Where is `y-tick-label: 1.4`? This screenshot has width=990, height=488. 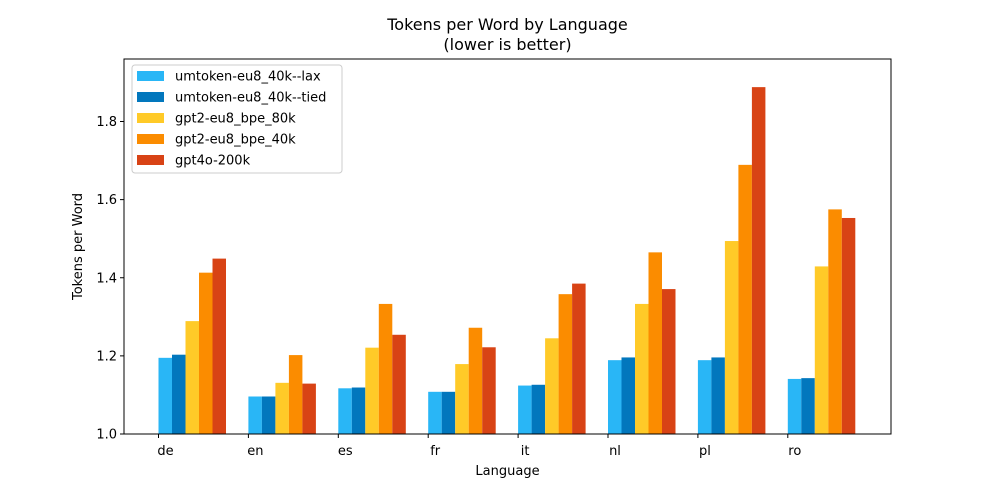 y-tick-label: 1.4 is located at coordinates (106, 278).